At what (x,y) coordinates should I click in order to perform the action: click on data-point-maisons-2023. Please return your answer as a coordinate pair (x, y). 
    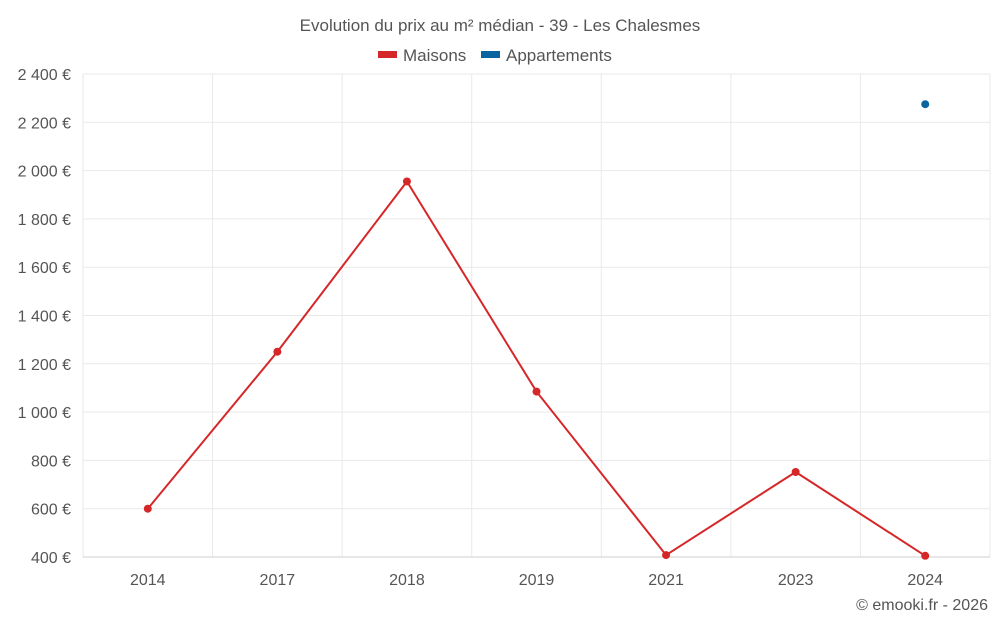
    Looking at the image, I should click on (795, 471).